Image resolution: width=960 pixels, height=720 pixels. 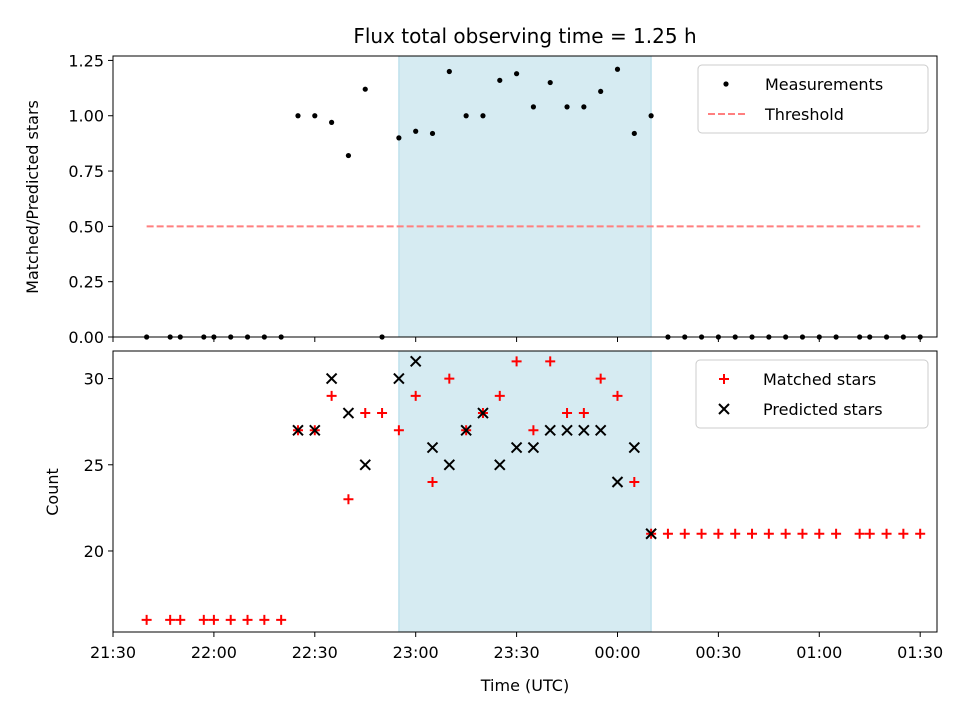 I want to click on x-tick-label: 23:30, so click(x=517, y=652).